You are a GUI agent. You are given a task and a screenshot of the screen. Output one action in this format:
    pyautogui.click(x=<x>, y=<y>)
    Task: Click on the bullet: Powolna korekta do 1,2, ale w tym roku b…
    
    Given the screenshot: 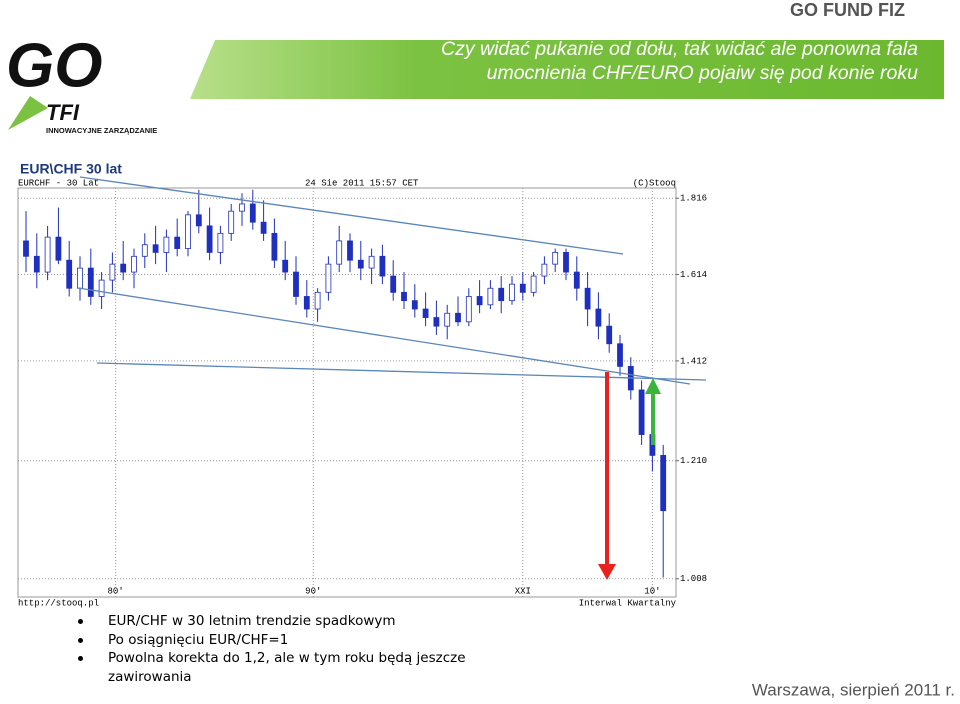 What is the action you would take?
    pyautogui.click(x=278, y=667)
    